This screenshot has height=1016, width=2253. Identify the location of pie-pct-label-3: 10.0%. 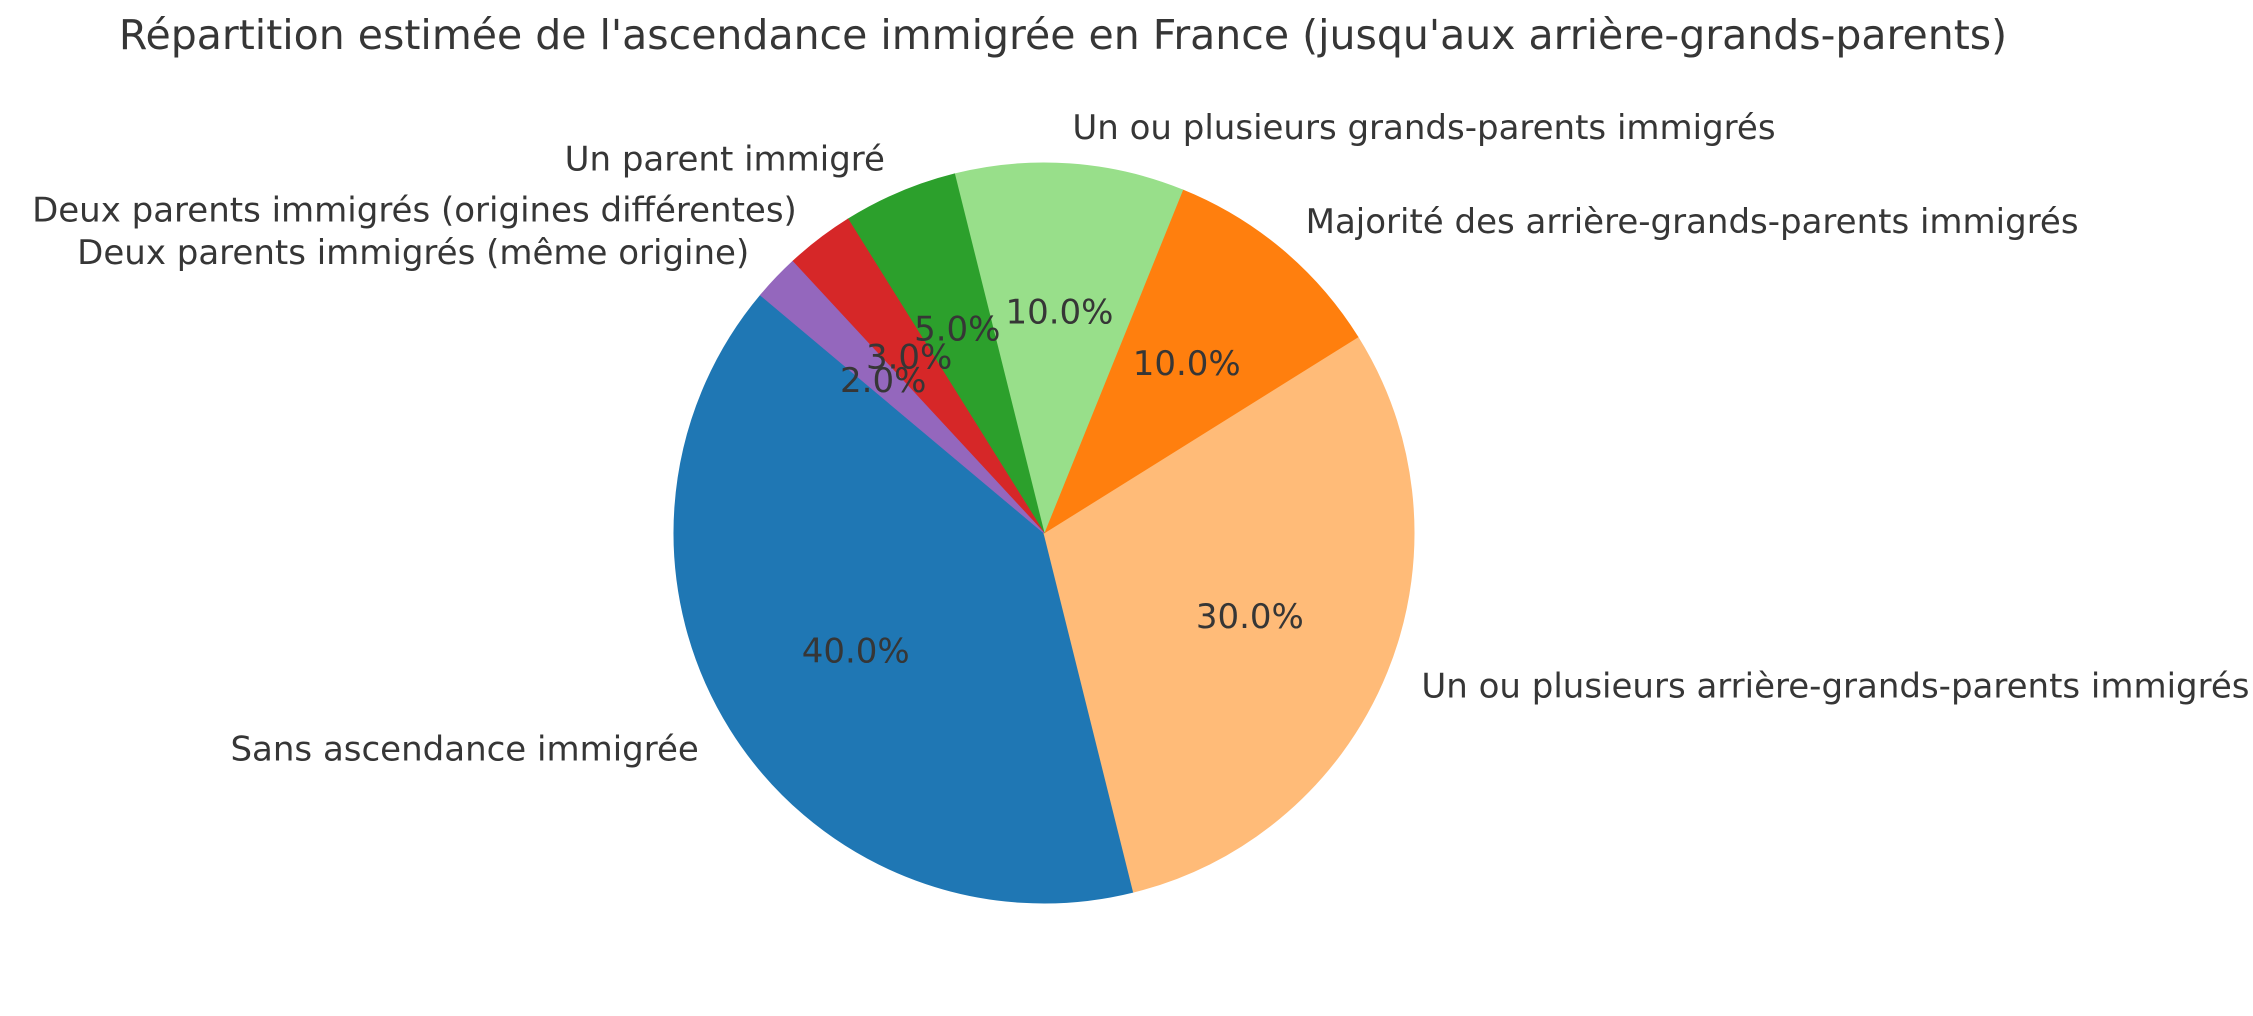
(1059, 312).